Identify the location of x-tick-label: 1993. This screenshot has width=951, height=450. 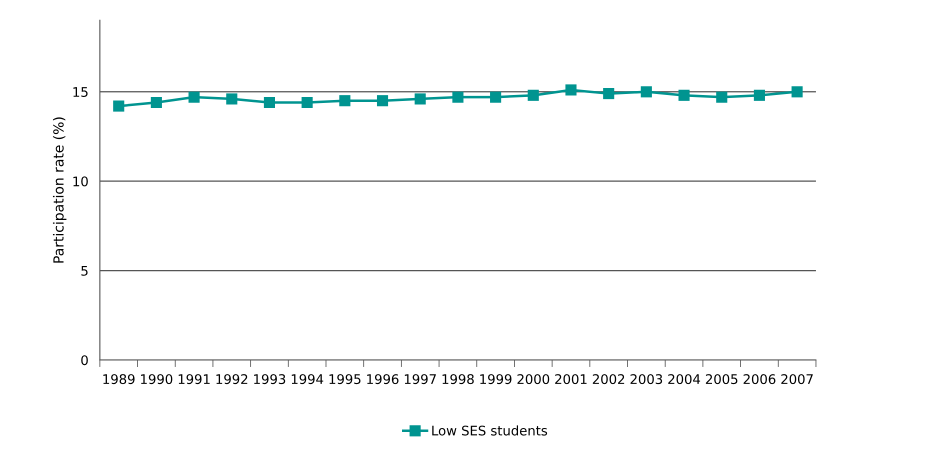
(270, 379).